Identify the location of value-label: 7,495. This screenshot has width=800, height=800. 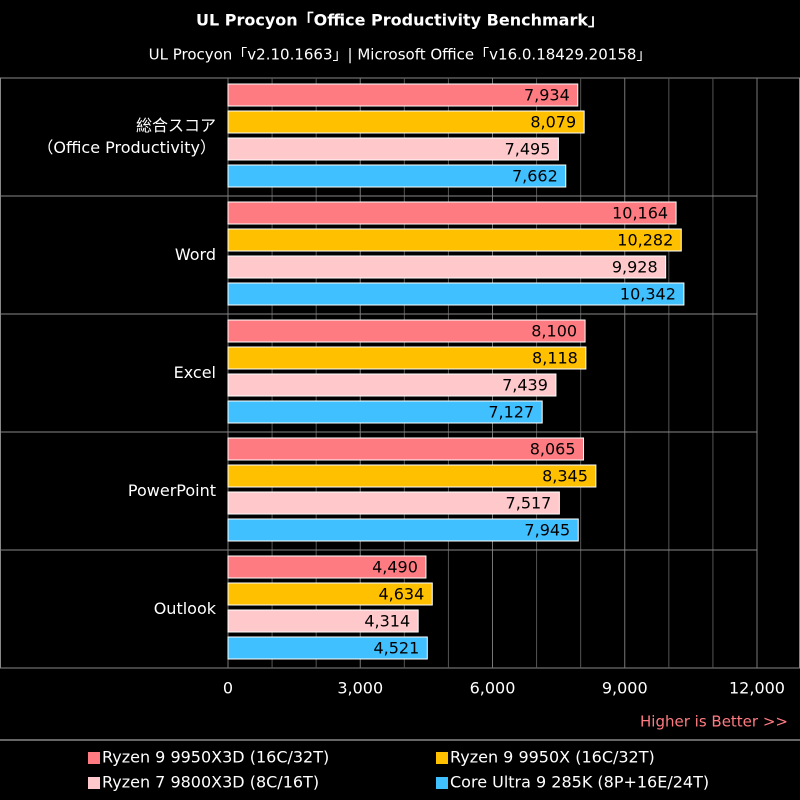
(528, 149).